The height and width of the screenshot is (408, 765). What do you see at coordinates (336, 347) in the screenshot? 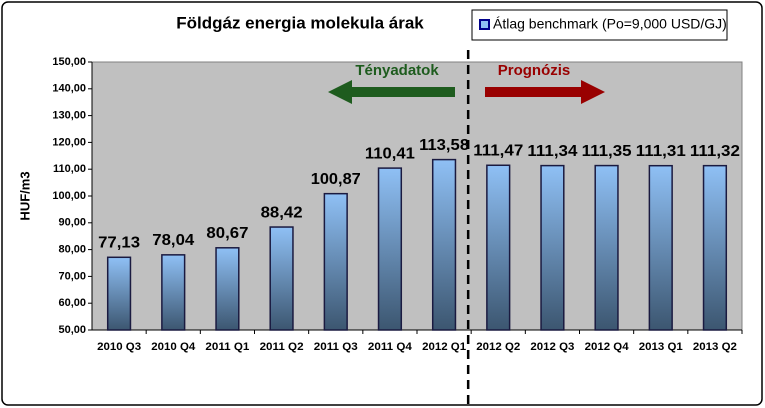
I see `x-tick-label: 2011 Q3` at bounding box center [336, 347].